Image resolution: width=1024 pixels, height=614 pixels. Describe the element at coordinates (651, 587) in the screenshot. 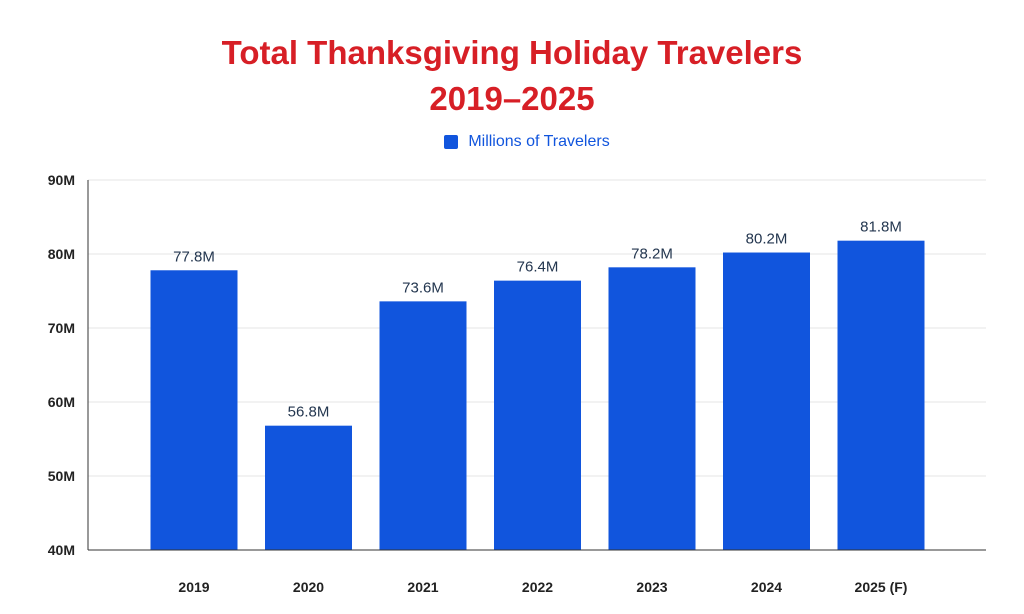

I see `x-tick-label: 2023` at that location.